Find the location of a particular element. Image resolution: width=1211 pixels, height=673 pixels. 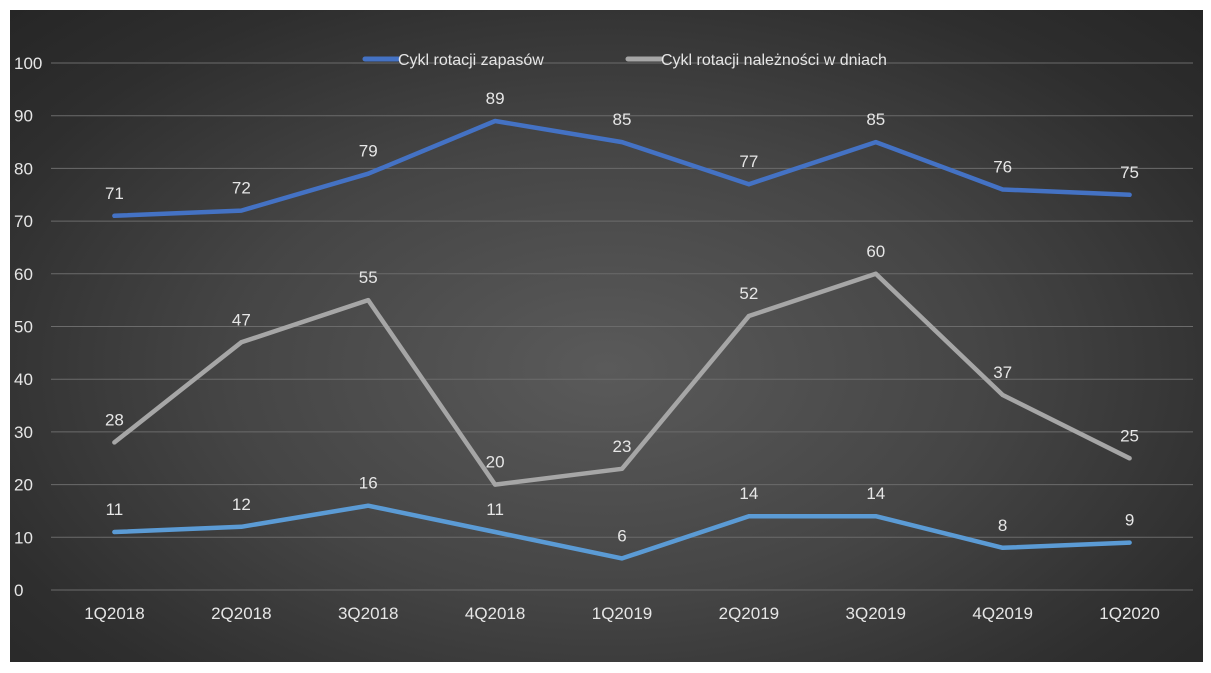

data-label: 76 is located at coordinates (1002, 166).